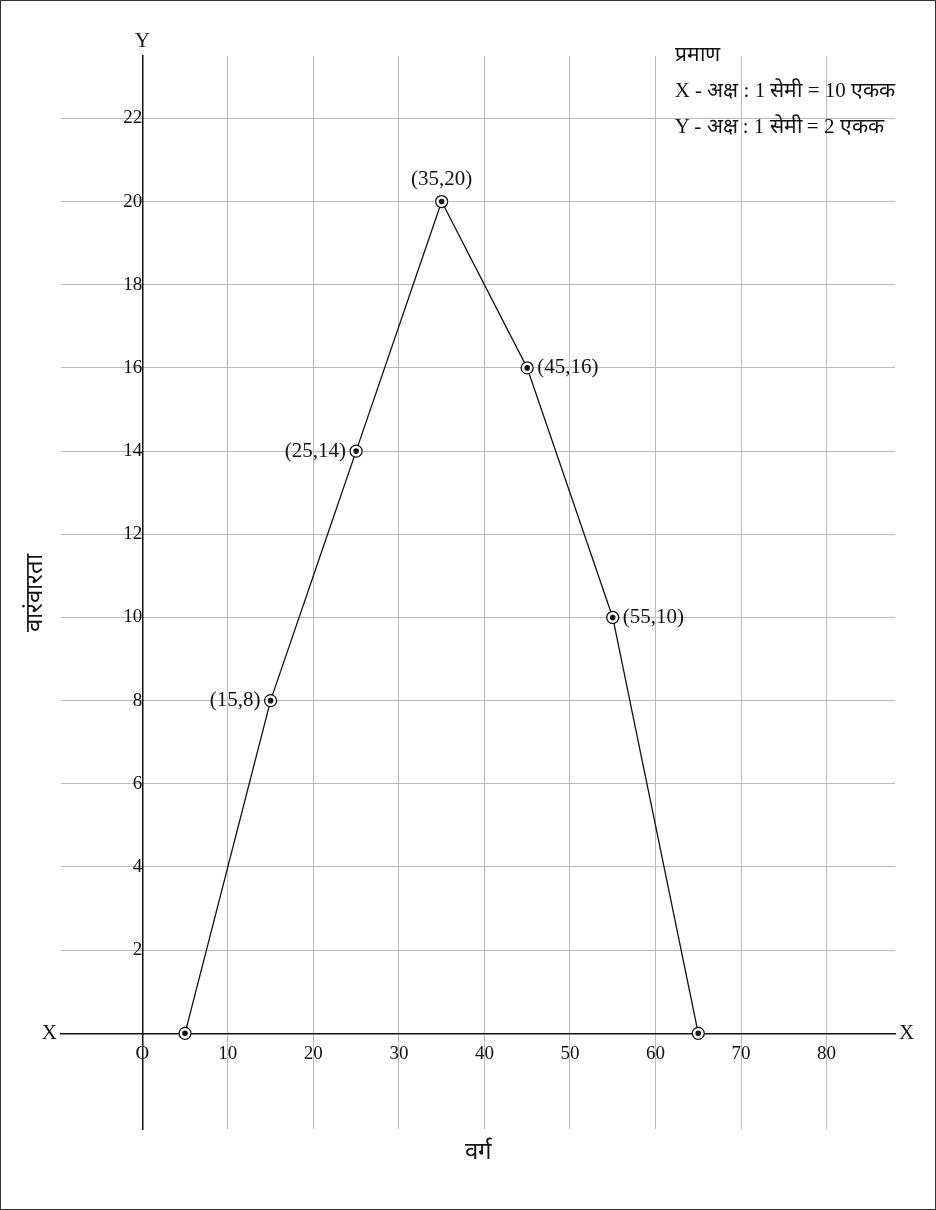 This screenshot has height=1210, width=936. I want to click on y-tick-label: 22, so click(133, 117).